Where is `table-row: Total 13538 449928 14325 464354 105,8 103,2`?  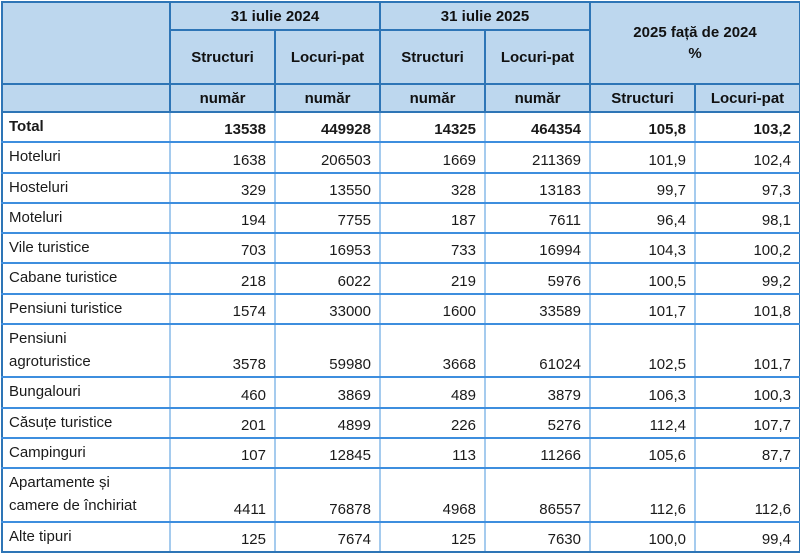 table-row: Total 13538 449928 14325 464354 105,8 103,2 is located at coordinates (400, 127).